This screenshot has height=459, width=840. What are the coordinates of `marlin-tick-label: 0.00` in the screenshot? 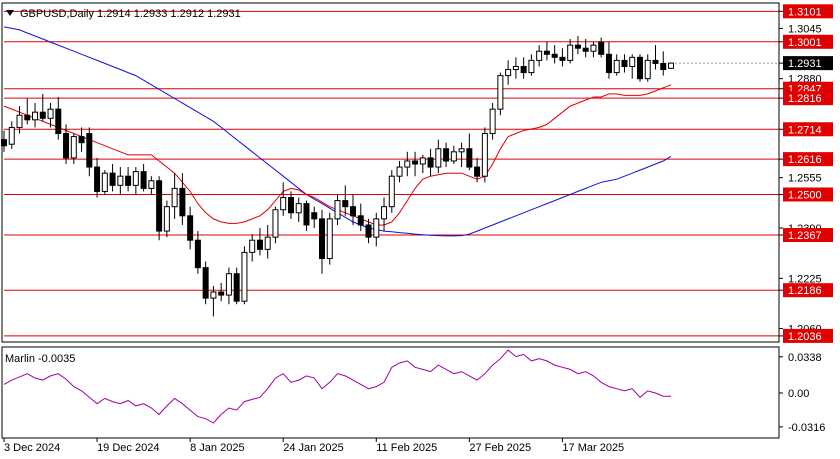 It's located at (798, 394).